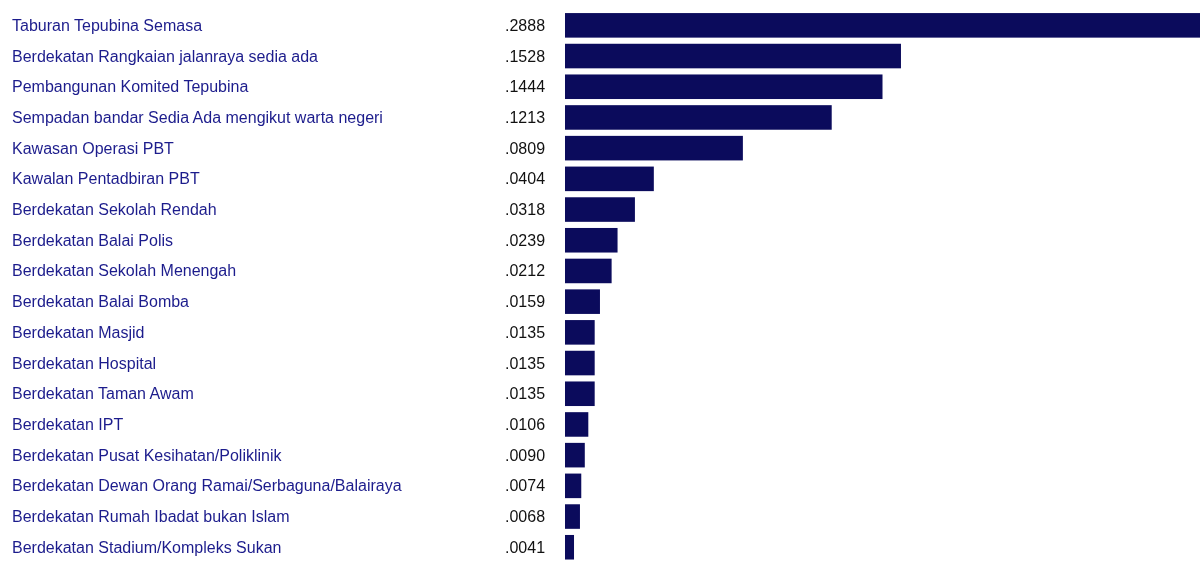 This screenshot has height=563, width=1200. I want to click on data-label: .2888, so click(525, 25).